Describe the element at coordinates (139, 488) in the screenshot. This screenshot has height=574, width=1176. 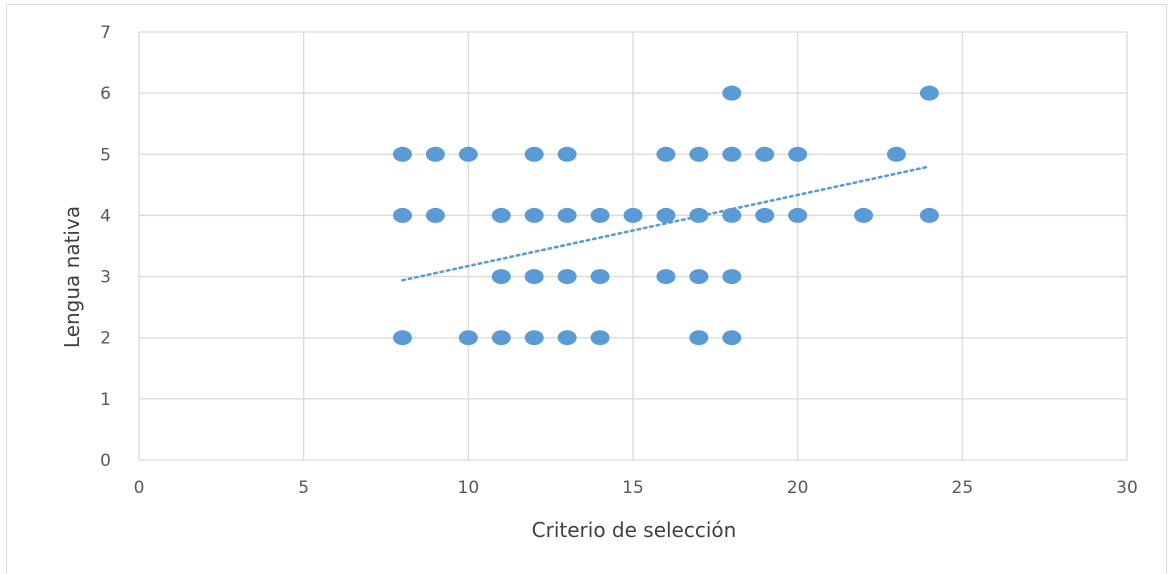
I see `x-tick-label: 0` at that location.